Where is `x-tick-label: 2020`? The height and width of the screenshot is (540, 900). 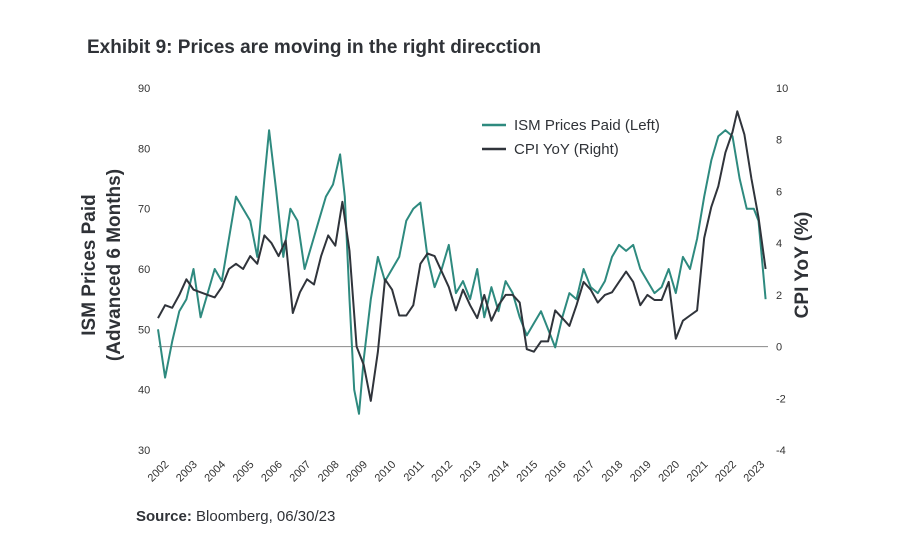 x-tick-label: 2020 is located at coordinates (669, 472).